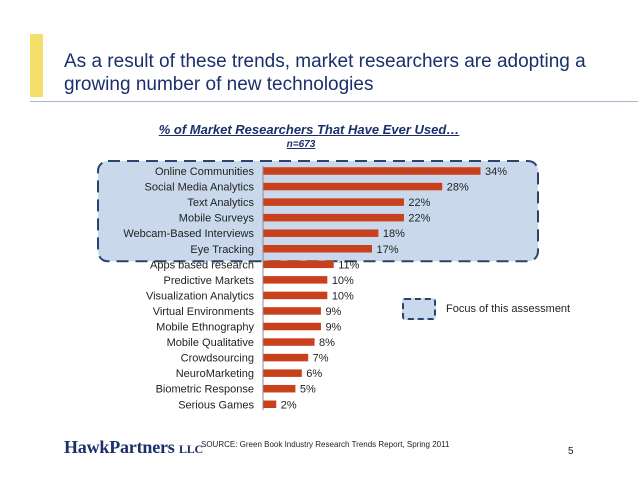 The width and height of the screenshot is (638, 493). What do you see at coordinates (217, 219) in the screenshot?
I see `category-label: Mobile Surveys` at bounding box center [217, 219].